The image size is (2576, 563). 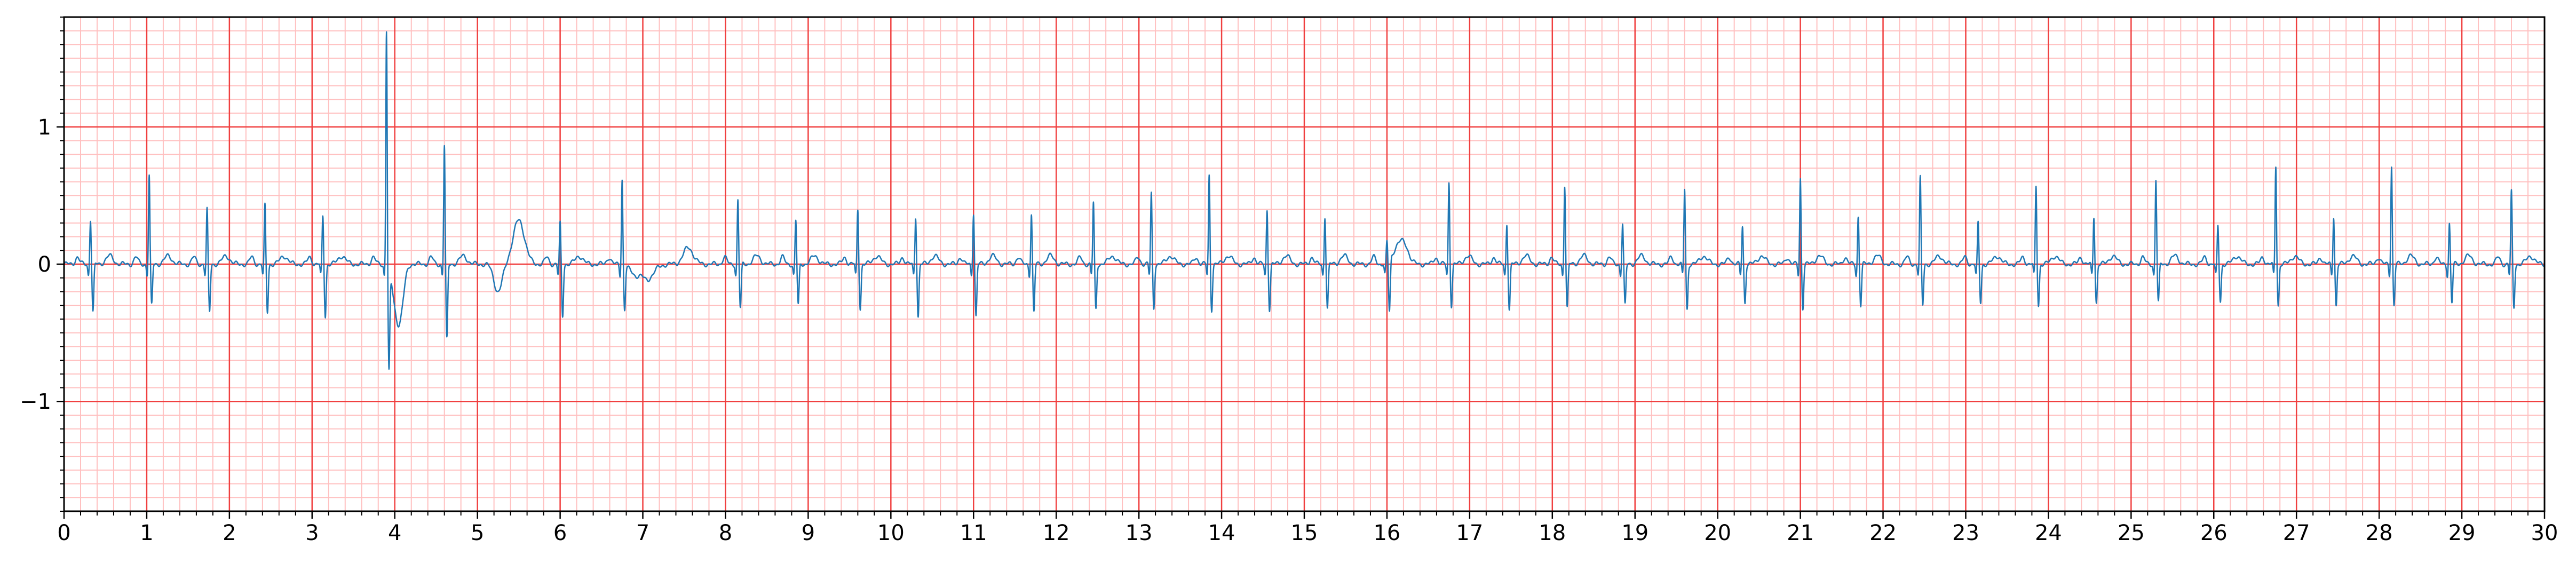 What do you see at coordinates (2214, 533) in the screenshot?
I see `x-tick-label: 26` at bounding box center [2214, 533].